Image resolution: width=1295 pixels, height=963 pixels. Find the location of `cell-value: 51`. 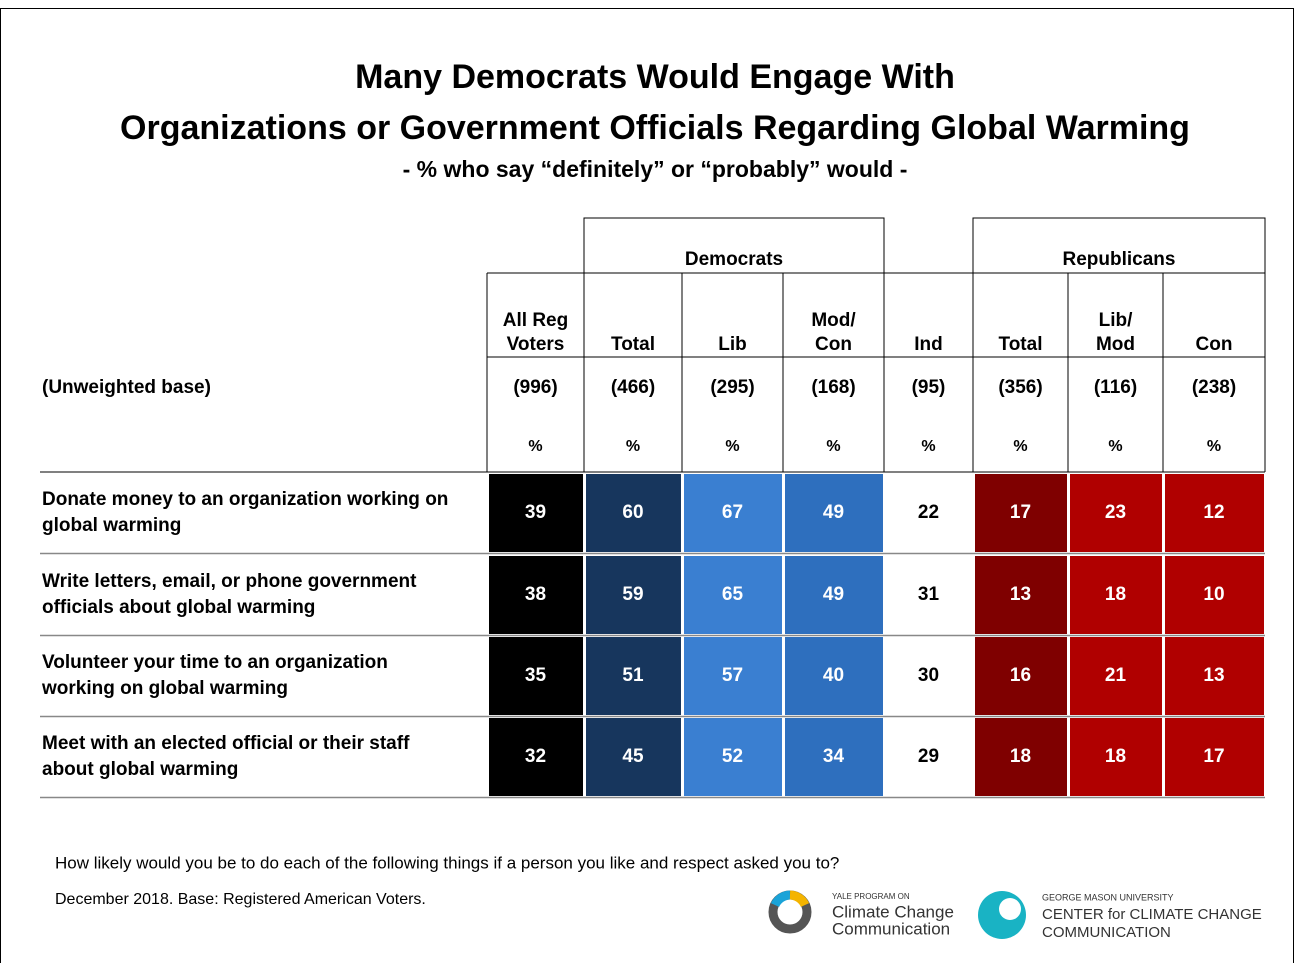

cell-value: 51 is located at coordinates (633, 675).